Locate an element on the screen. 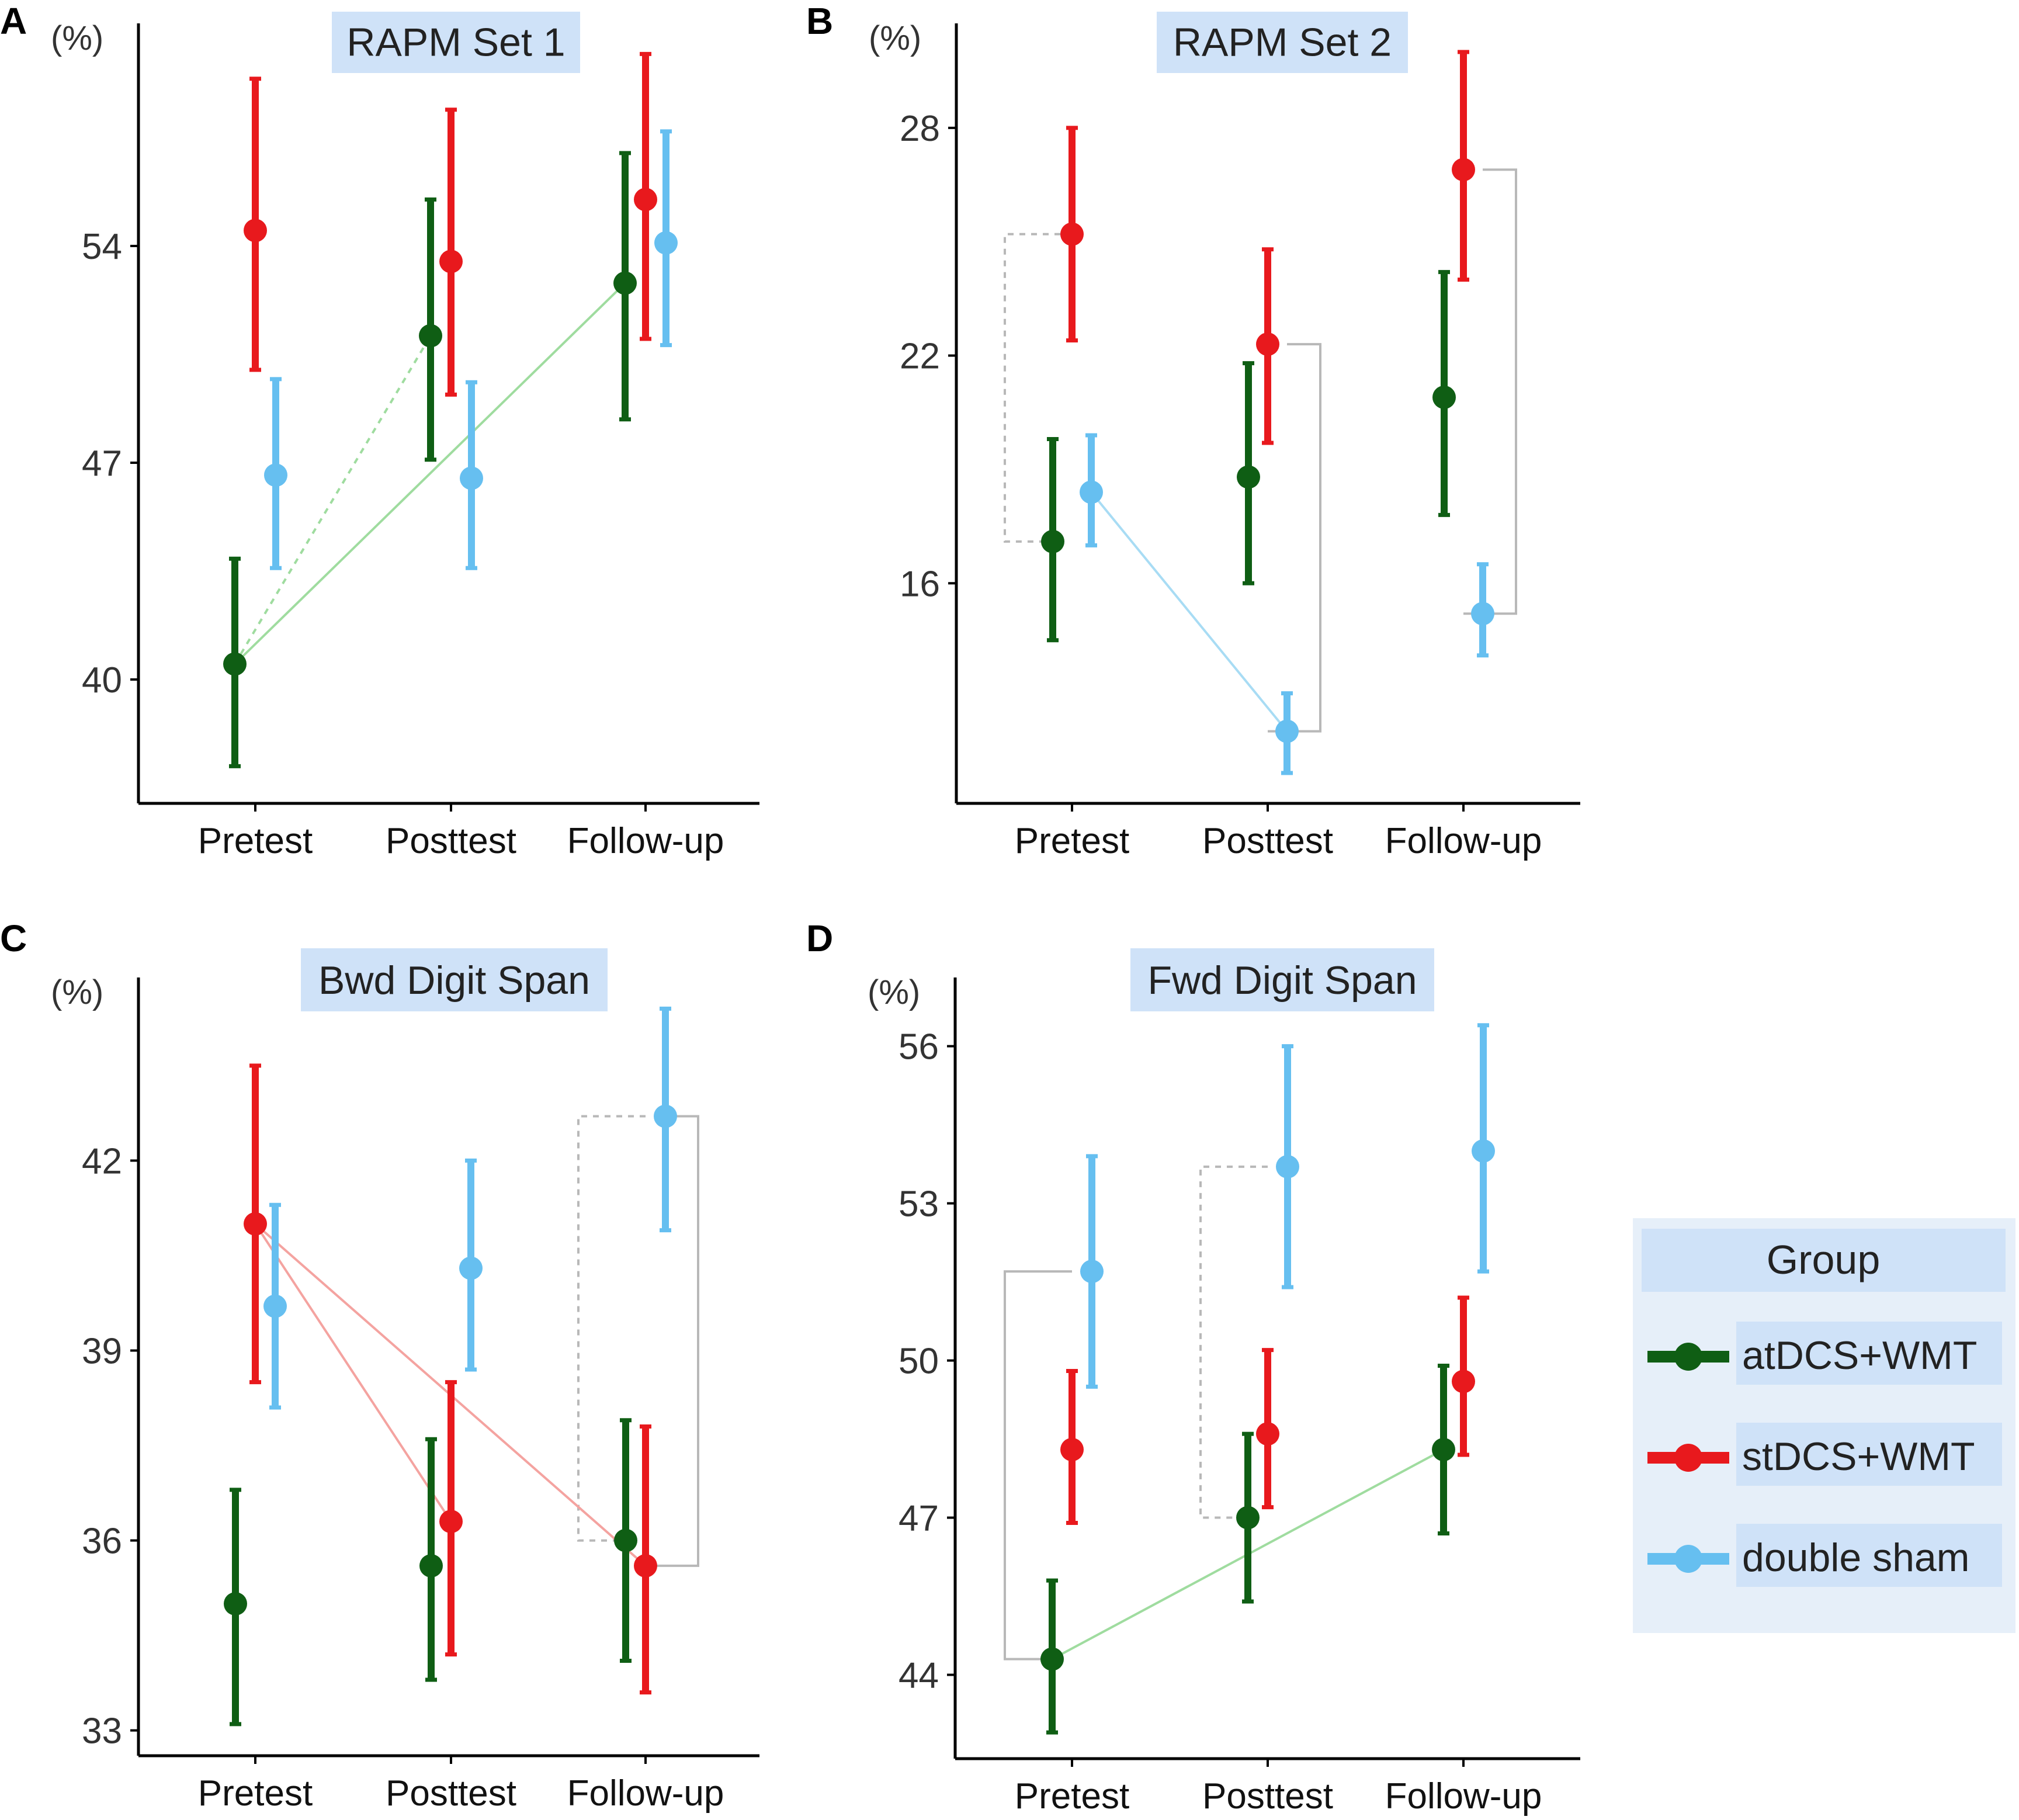 The height and width of the screenshot is (1820, 2019). y-tick-label: 56 is located at coordinates (919, 1047).